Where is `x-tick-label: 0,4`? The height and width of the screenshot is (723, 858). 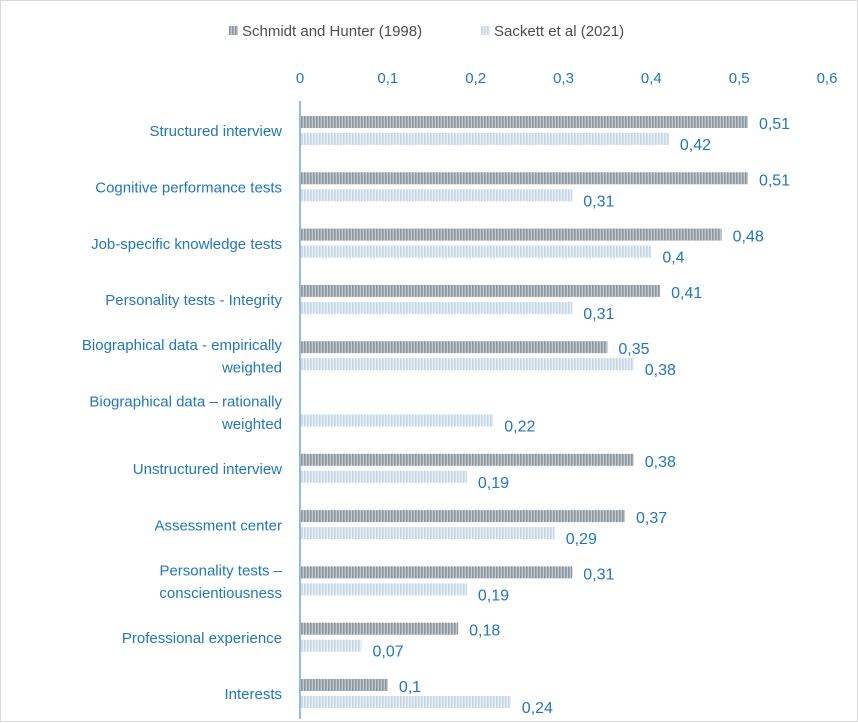
x-tick-label: 0,4 is located at coordinates (651, 78).